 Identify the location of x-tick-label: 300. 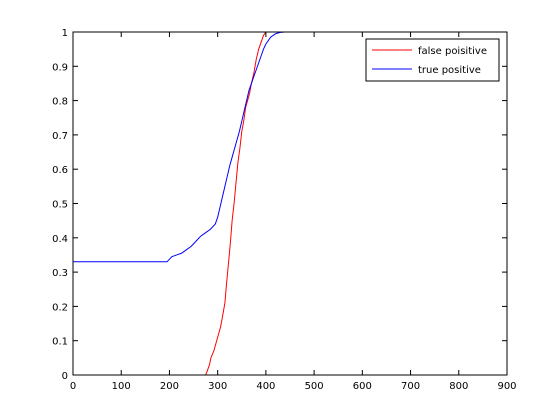
(217, 386).